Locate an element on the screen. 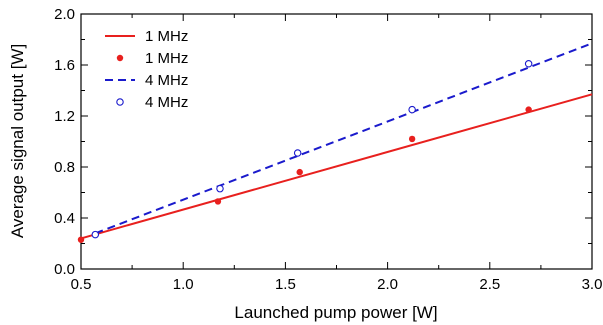 The width and height of the screenshot is (603, 325). x-tick-label: 2.5 is located at coordinates (489, 284).